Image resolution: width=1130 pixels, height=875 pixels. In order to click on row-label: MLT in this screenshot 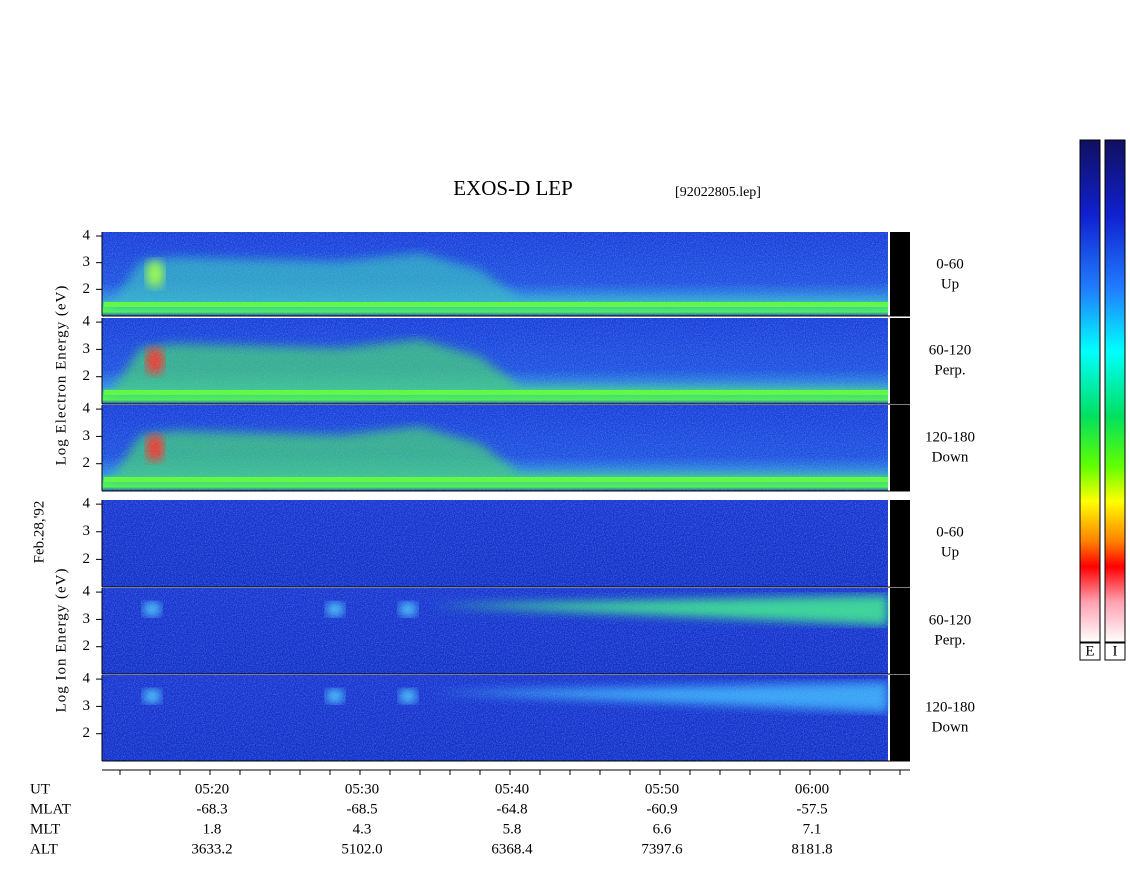, I will do `click(45, 829)`.